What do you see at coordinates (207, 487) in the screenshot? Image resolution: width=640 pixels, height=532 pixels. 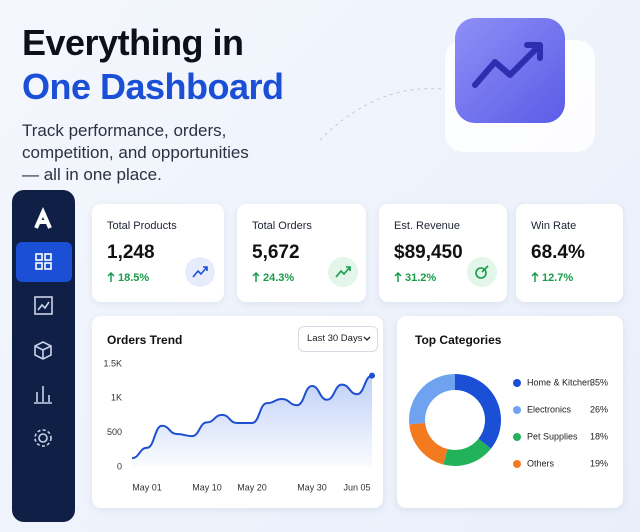 I see `x-tick-label: May 10` at bounding box center [207, 487].